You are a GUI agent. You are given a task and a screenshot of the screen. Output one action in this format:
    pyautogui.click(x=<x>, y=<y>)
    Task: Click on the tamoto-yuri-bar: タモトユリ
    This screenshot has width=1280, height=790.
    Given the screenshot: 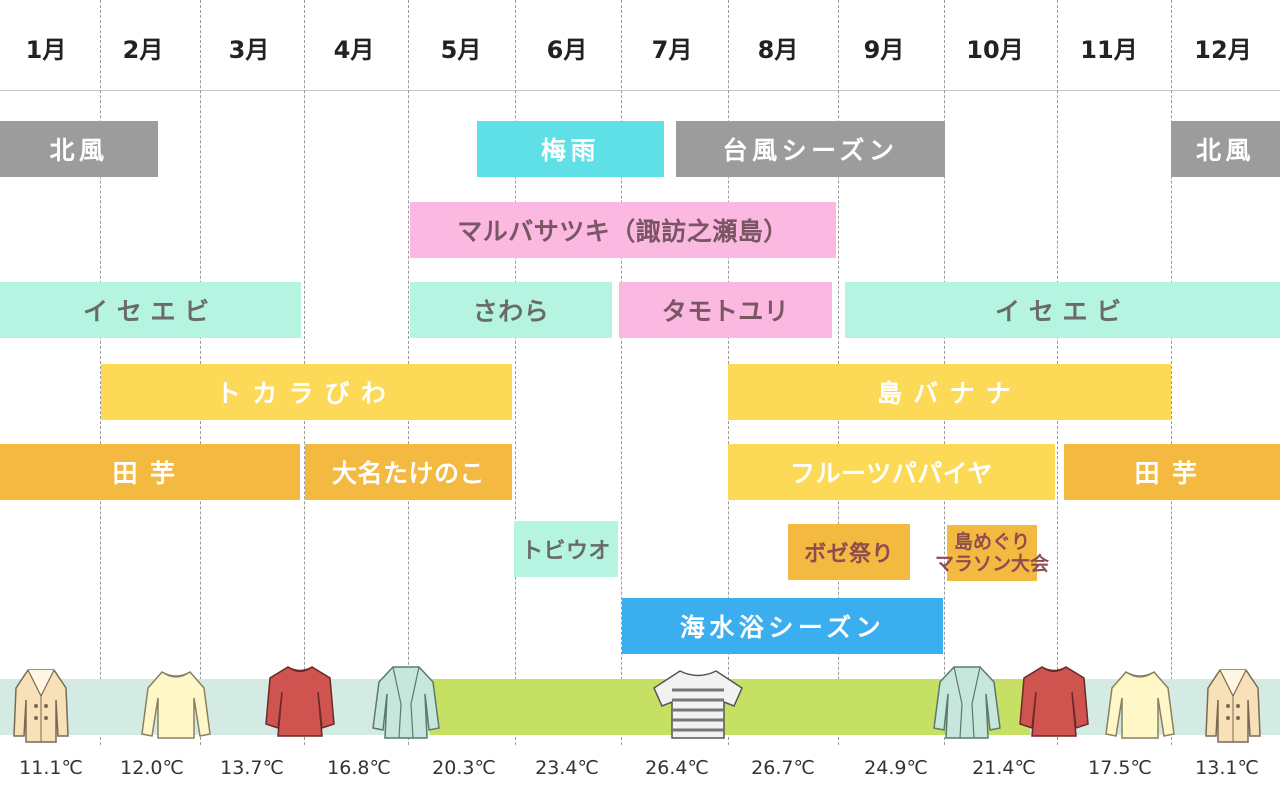 What is the action you would take?
    pyautogui.click(x=725, y=310)
    